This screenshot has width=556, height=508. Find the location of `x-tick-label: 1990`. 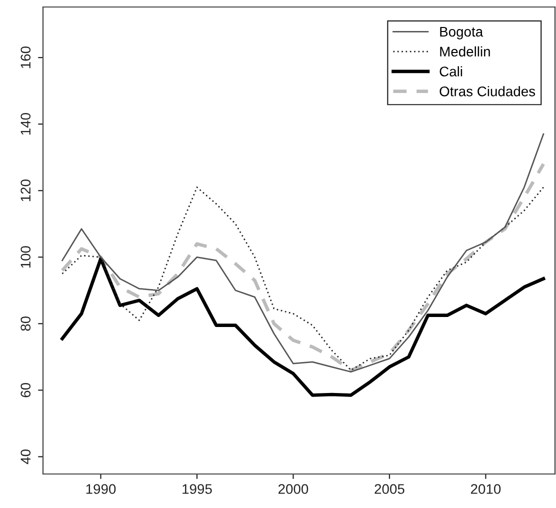

x-tick-label: 1990 is located at coordinates (101, 489).